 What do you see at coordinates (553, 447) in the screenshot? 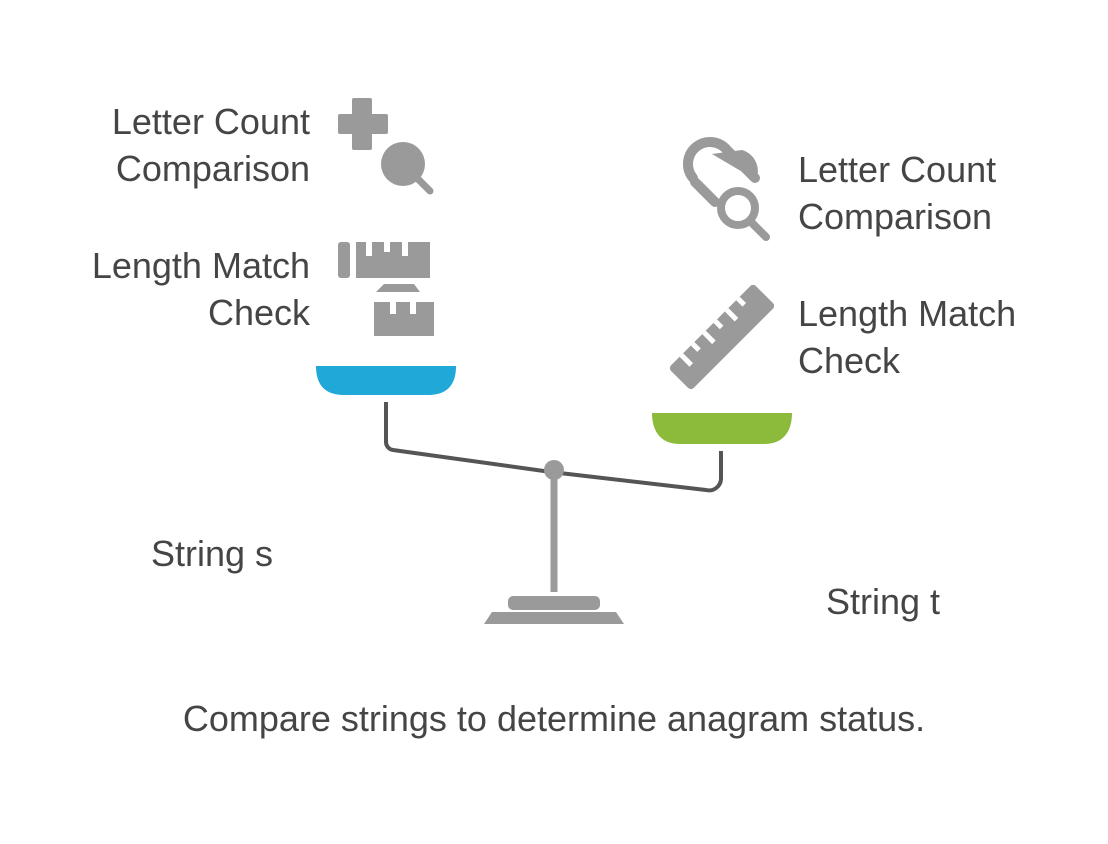
I see `scale-beam` at bounding box center [553, 447].